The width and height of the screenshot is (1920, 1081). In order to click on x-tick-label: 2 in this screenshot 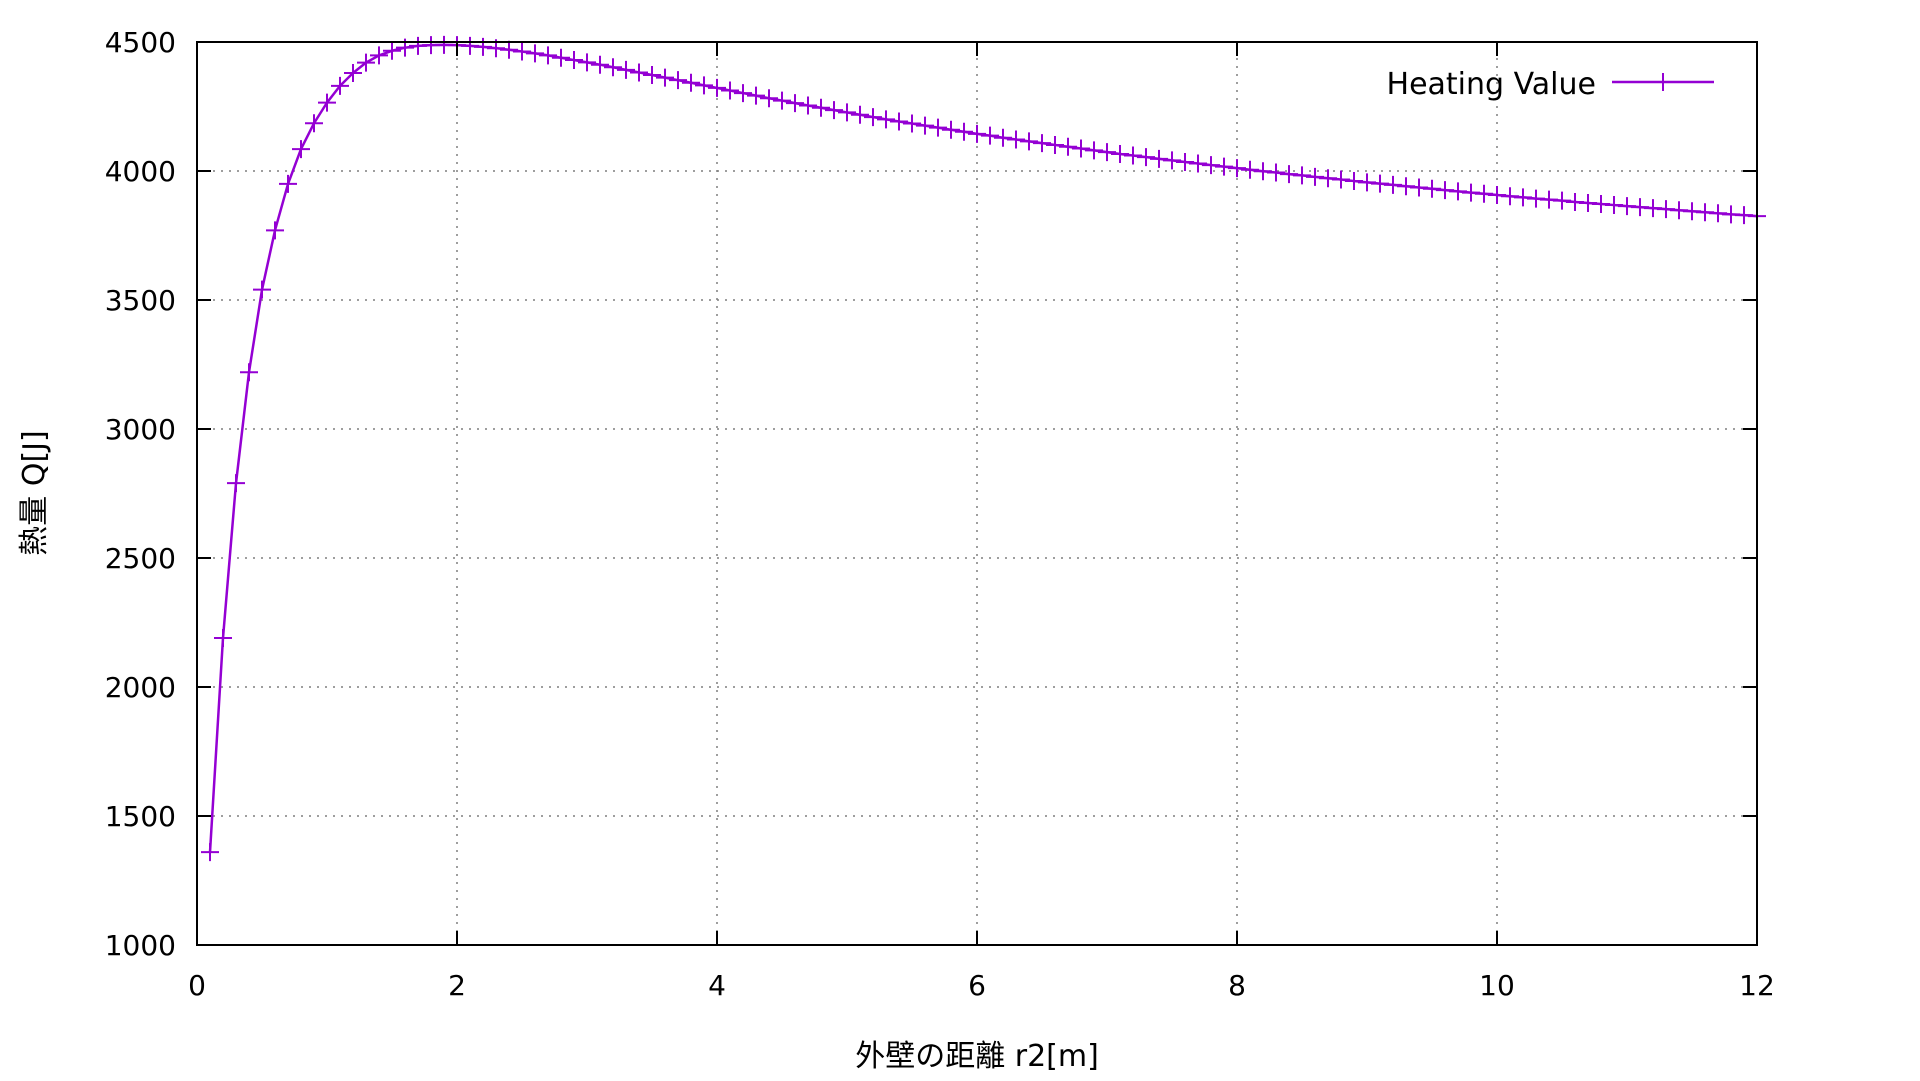, I will do `click(457, 985)`.